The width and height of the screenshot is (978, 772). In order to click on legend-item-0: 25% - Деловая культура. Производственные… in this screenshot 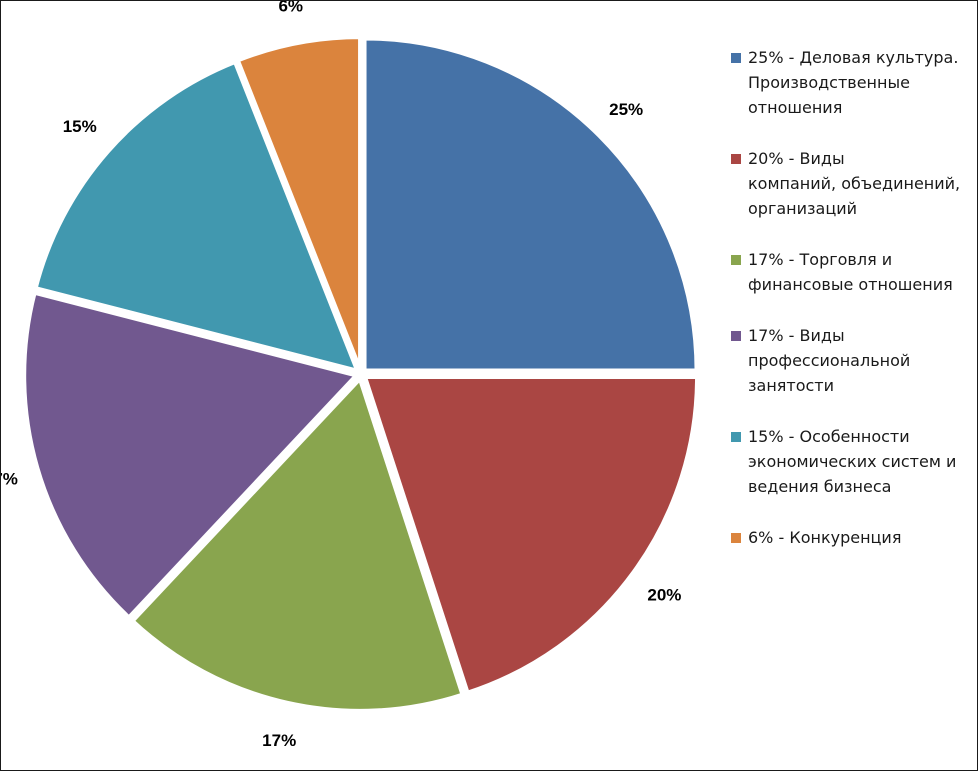, I will do `click(853, 82)`.